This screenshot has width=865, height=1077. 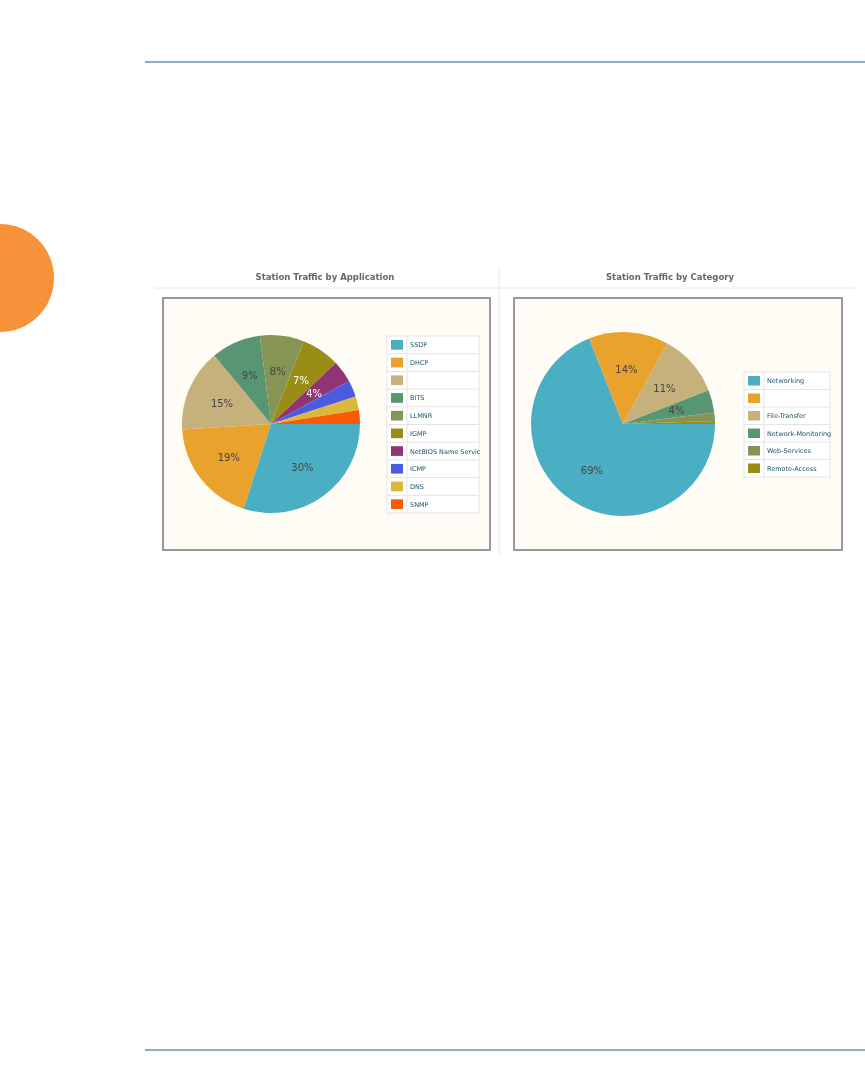 What do you see at coordinates (277, 372) in the screenshot?
I see `data-label: 8%` at bounding box center [277, 372].